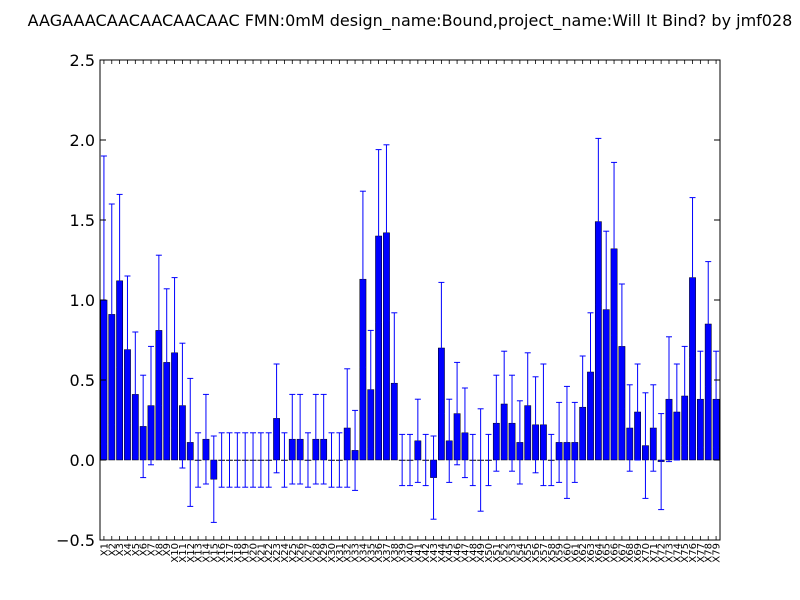 This screenshot has width=800, height=600. I want to click on y-tick-label: 2.0, so click(82, 140).